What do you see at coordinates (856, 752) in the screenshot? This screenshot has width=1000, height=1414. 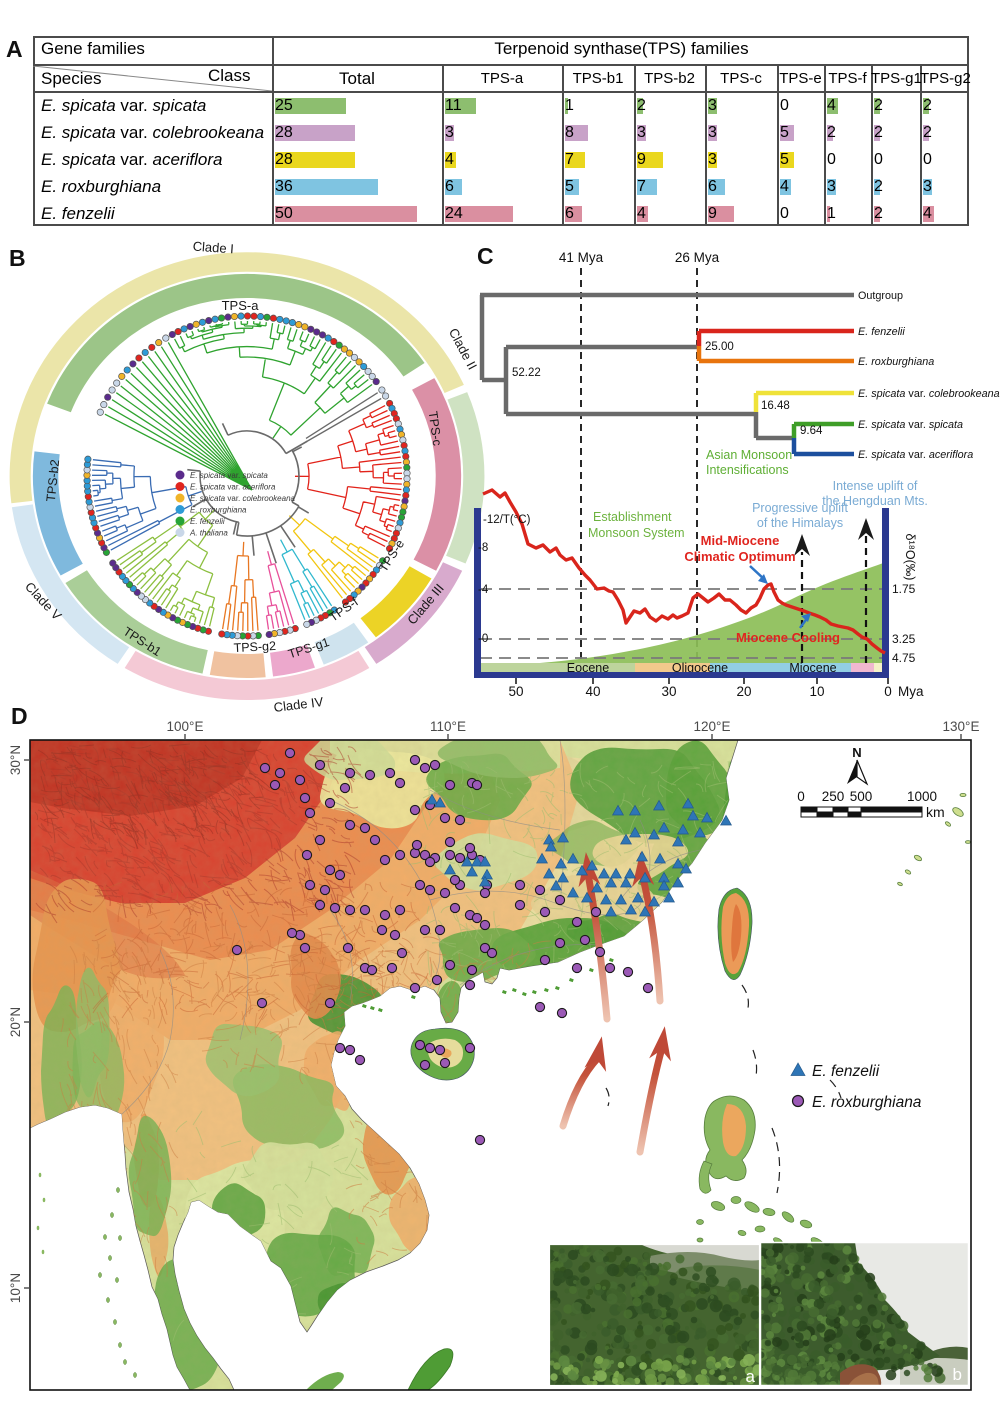 I see `svg-text: N` at bounding box center [856, 752].